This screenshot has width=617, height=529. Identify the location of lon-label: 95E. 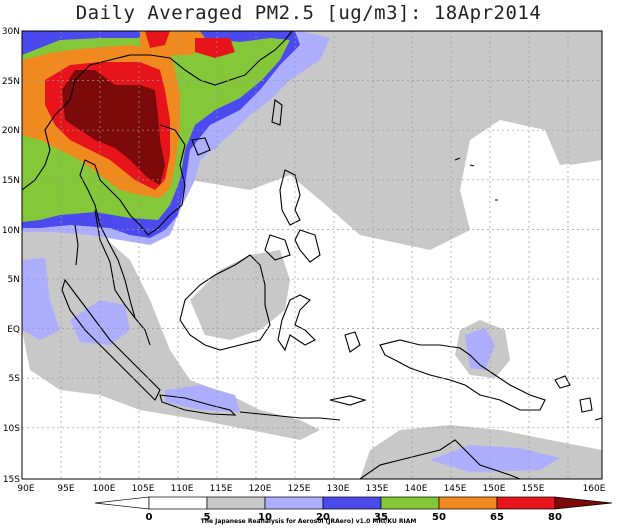
(65, 489).